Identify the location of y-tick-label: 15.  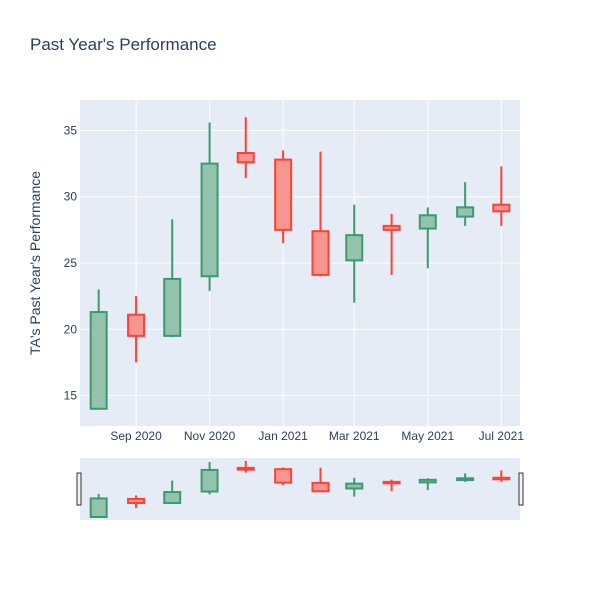
(71, 396).